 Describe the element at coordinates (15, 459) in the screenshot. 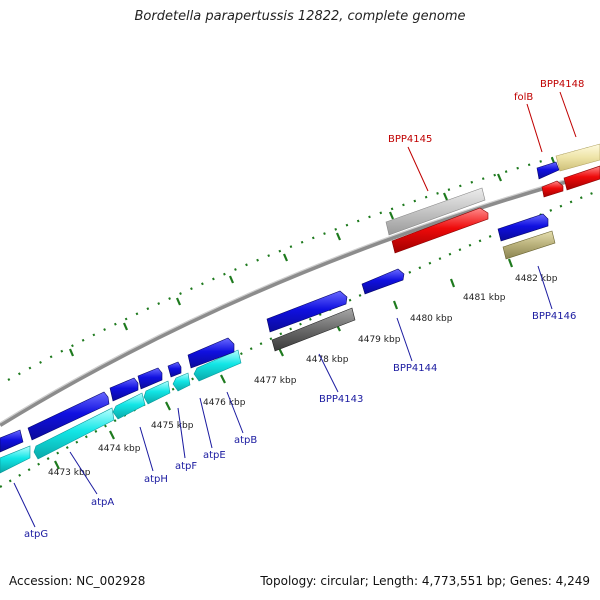

I see `gene-atpG` at that location.